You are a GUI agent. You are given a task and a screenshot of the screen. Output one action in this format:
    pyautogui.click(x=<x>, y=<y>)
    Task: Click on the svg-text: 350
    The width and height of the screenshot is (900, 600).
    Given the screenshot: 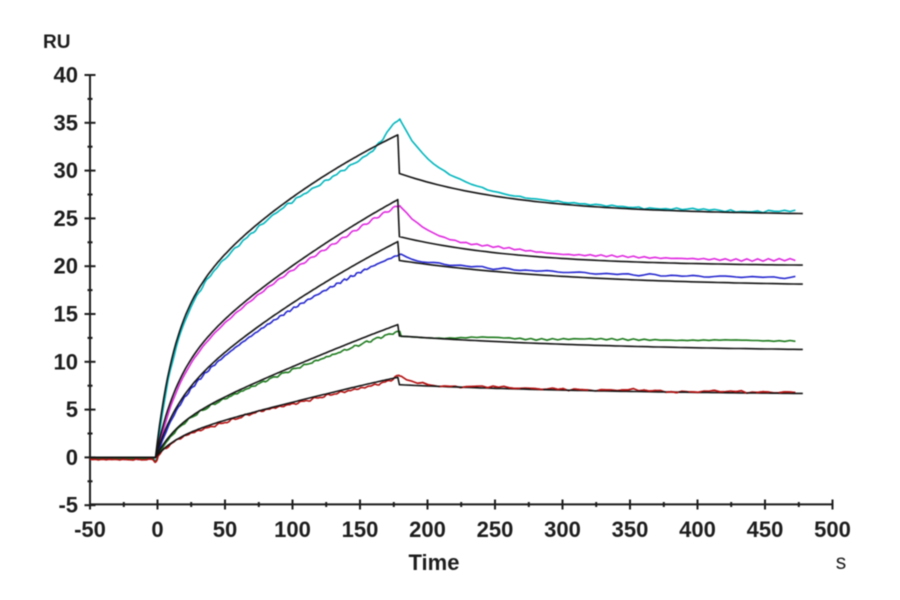 What is the action you would take?
    pyautogui.click(x=630, y=529)
    